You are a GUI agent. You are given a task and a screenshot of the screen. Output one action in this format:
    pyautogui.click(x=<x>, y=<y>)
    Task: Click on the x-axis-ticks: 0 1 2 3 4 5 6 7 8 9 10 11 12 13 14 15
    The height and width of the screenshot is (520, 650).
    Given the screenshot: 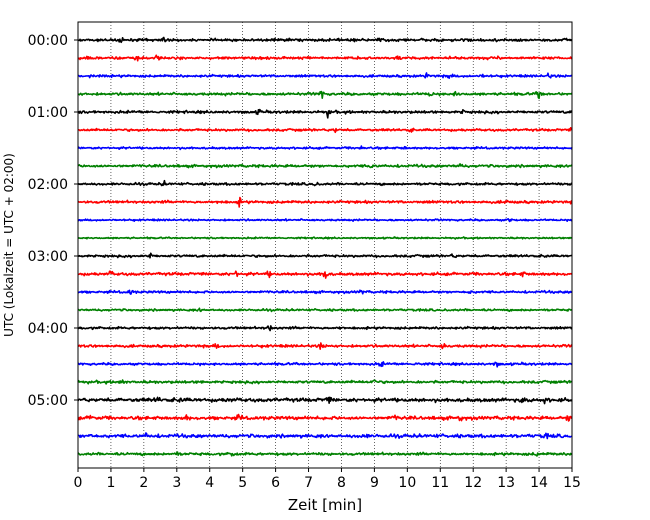 What is the action you would take?
    pyautogui.click(x=327, y=479)
    